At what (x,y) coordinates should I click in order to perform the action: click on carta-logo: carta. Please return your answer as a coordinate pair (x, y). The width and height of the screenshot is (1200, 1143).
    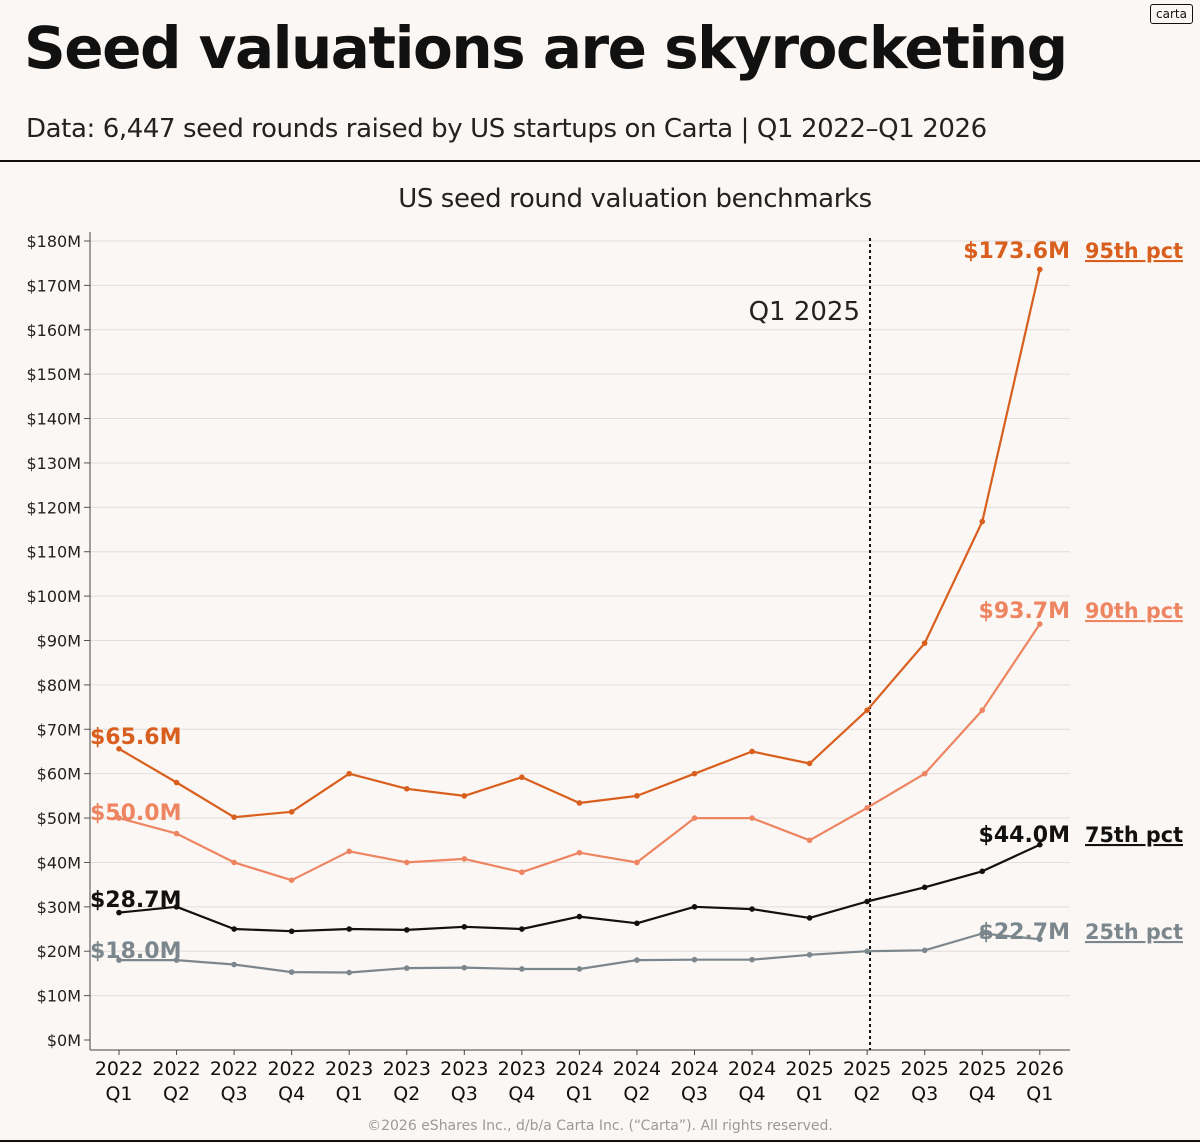
    Looking at the image, I should click on (1171, 14).